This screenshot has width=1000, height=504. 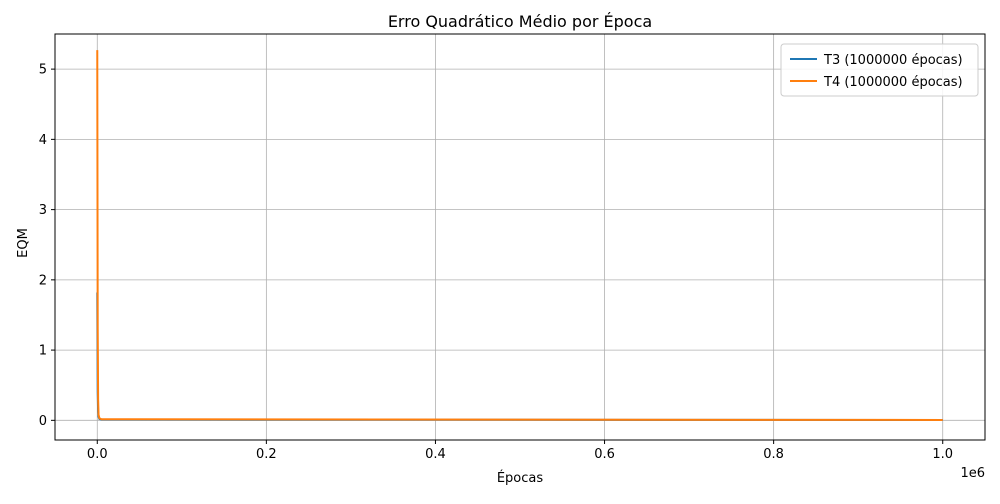 I want to click on legend-label-t3: T3 (1000000 épocas), so click(x=893, y=60).